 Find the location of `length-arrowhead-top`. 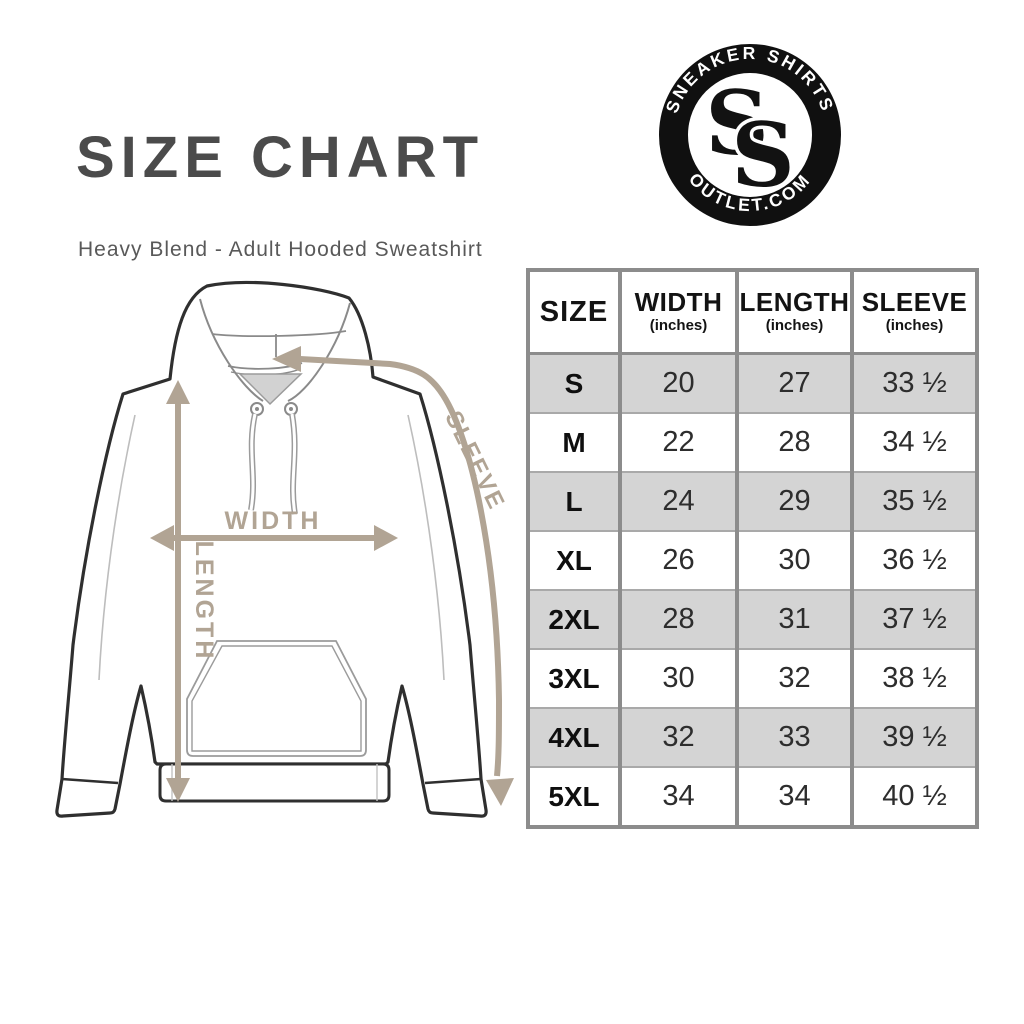

length-arrowhead-top is located at coordinates (178, 392).